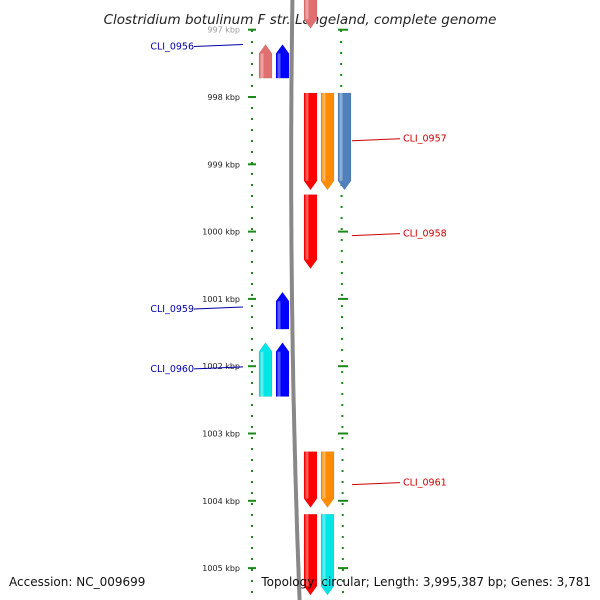 The height and width of the screenshot is (600, 600). I want to click on tick-label: 1005 kbp, so click(221, 568).